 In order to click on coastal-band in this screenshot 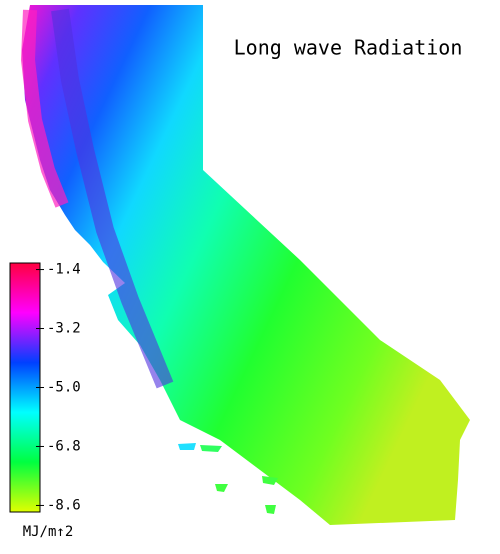, I will do `click(44, 108)`.